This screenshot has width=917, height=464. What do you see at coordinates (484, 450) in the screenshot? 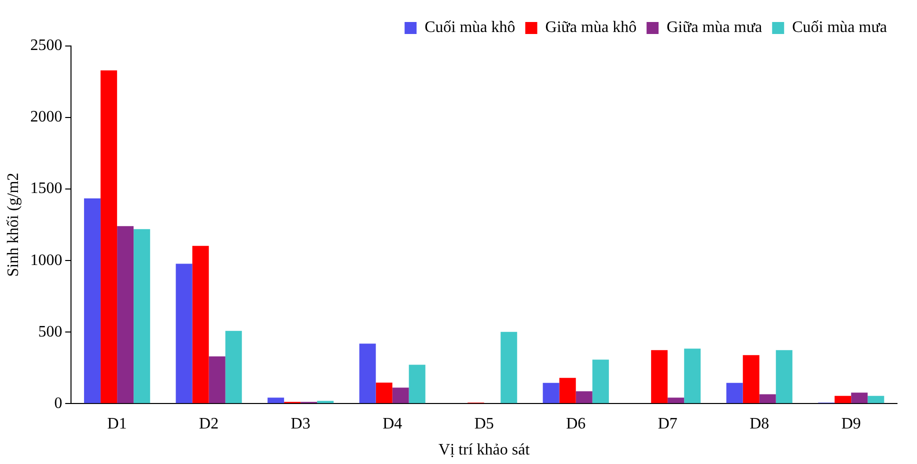
I see `x-axis-title: Vị trí khảo sát` at bounding box center [484, 450].